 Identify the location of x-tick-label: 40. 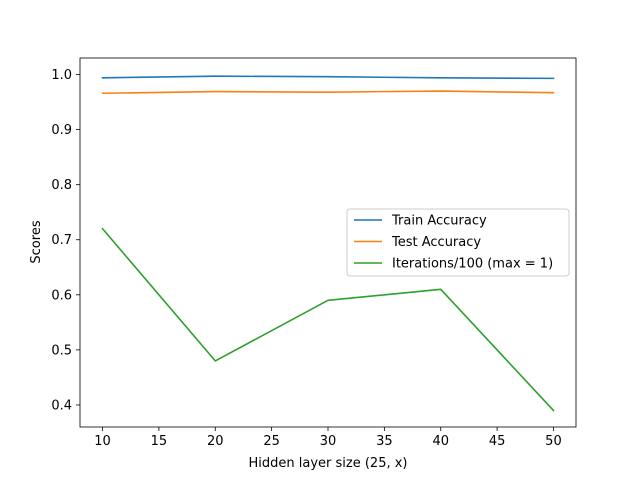
(440, 441).